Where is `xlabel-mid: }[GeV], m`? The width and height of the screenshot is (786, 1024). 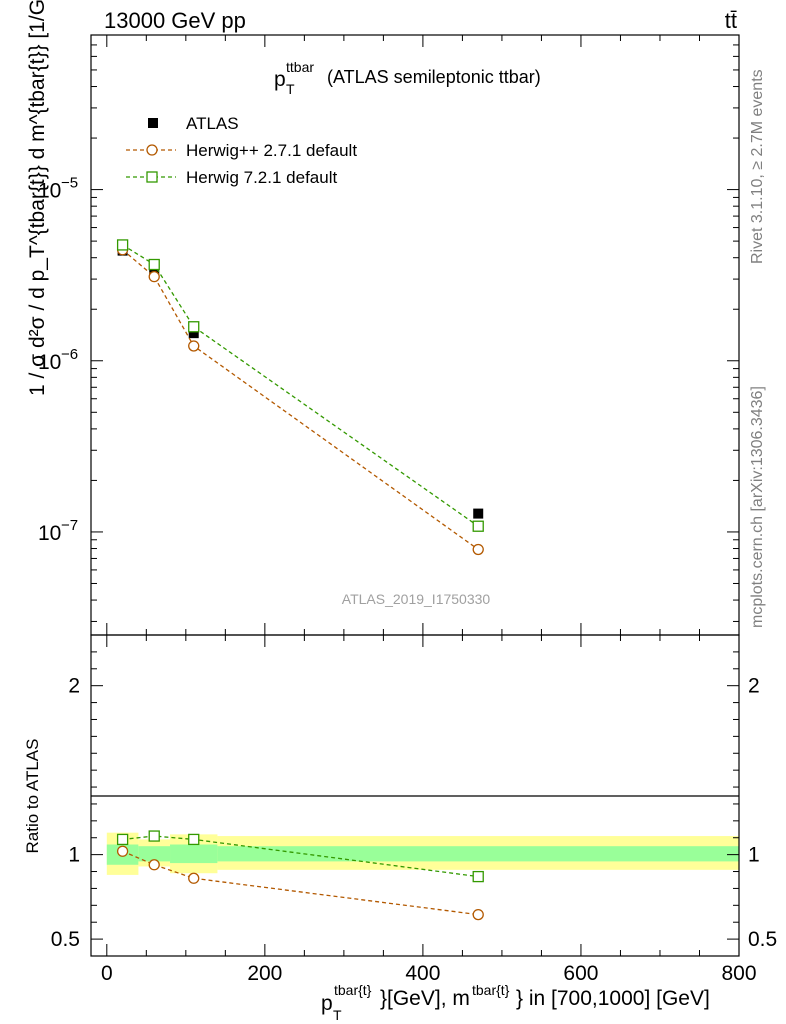 xlabel-mid: }[GeV], m is located at coordinates (425, 998).